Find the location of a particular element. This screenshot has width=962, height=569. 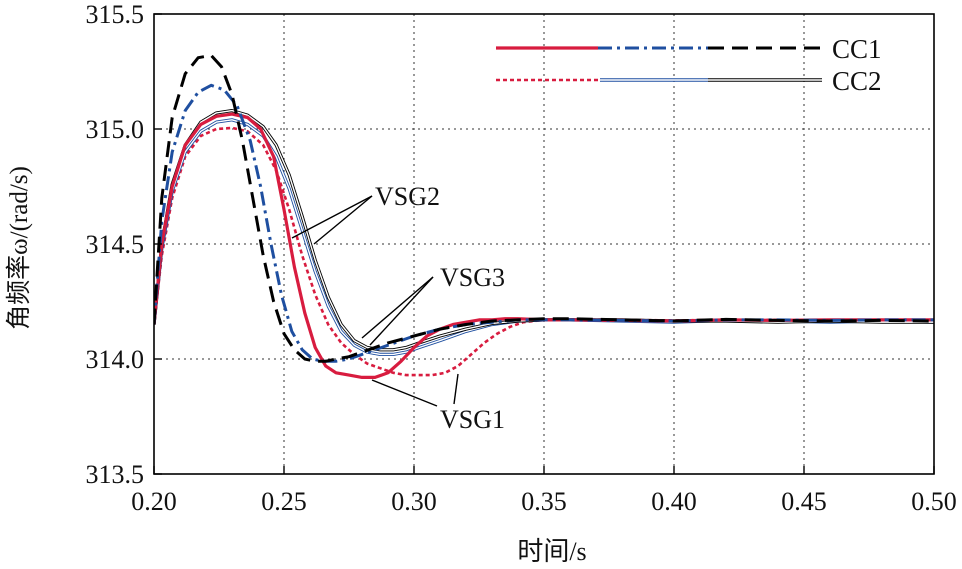

legend-label-cc1: CC1 is located at coordinates (857, 49).